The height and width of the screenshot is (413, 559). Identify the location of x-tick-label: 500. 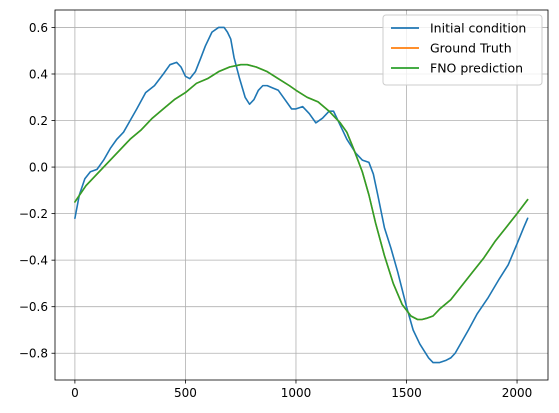
(185, 393).